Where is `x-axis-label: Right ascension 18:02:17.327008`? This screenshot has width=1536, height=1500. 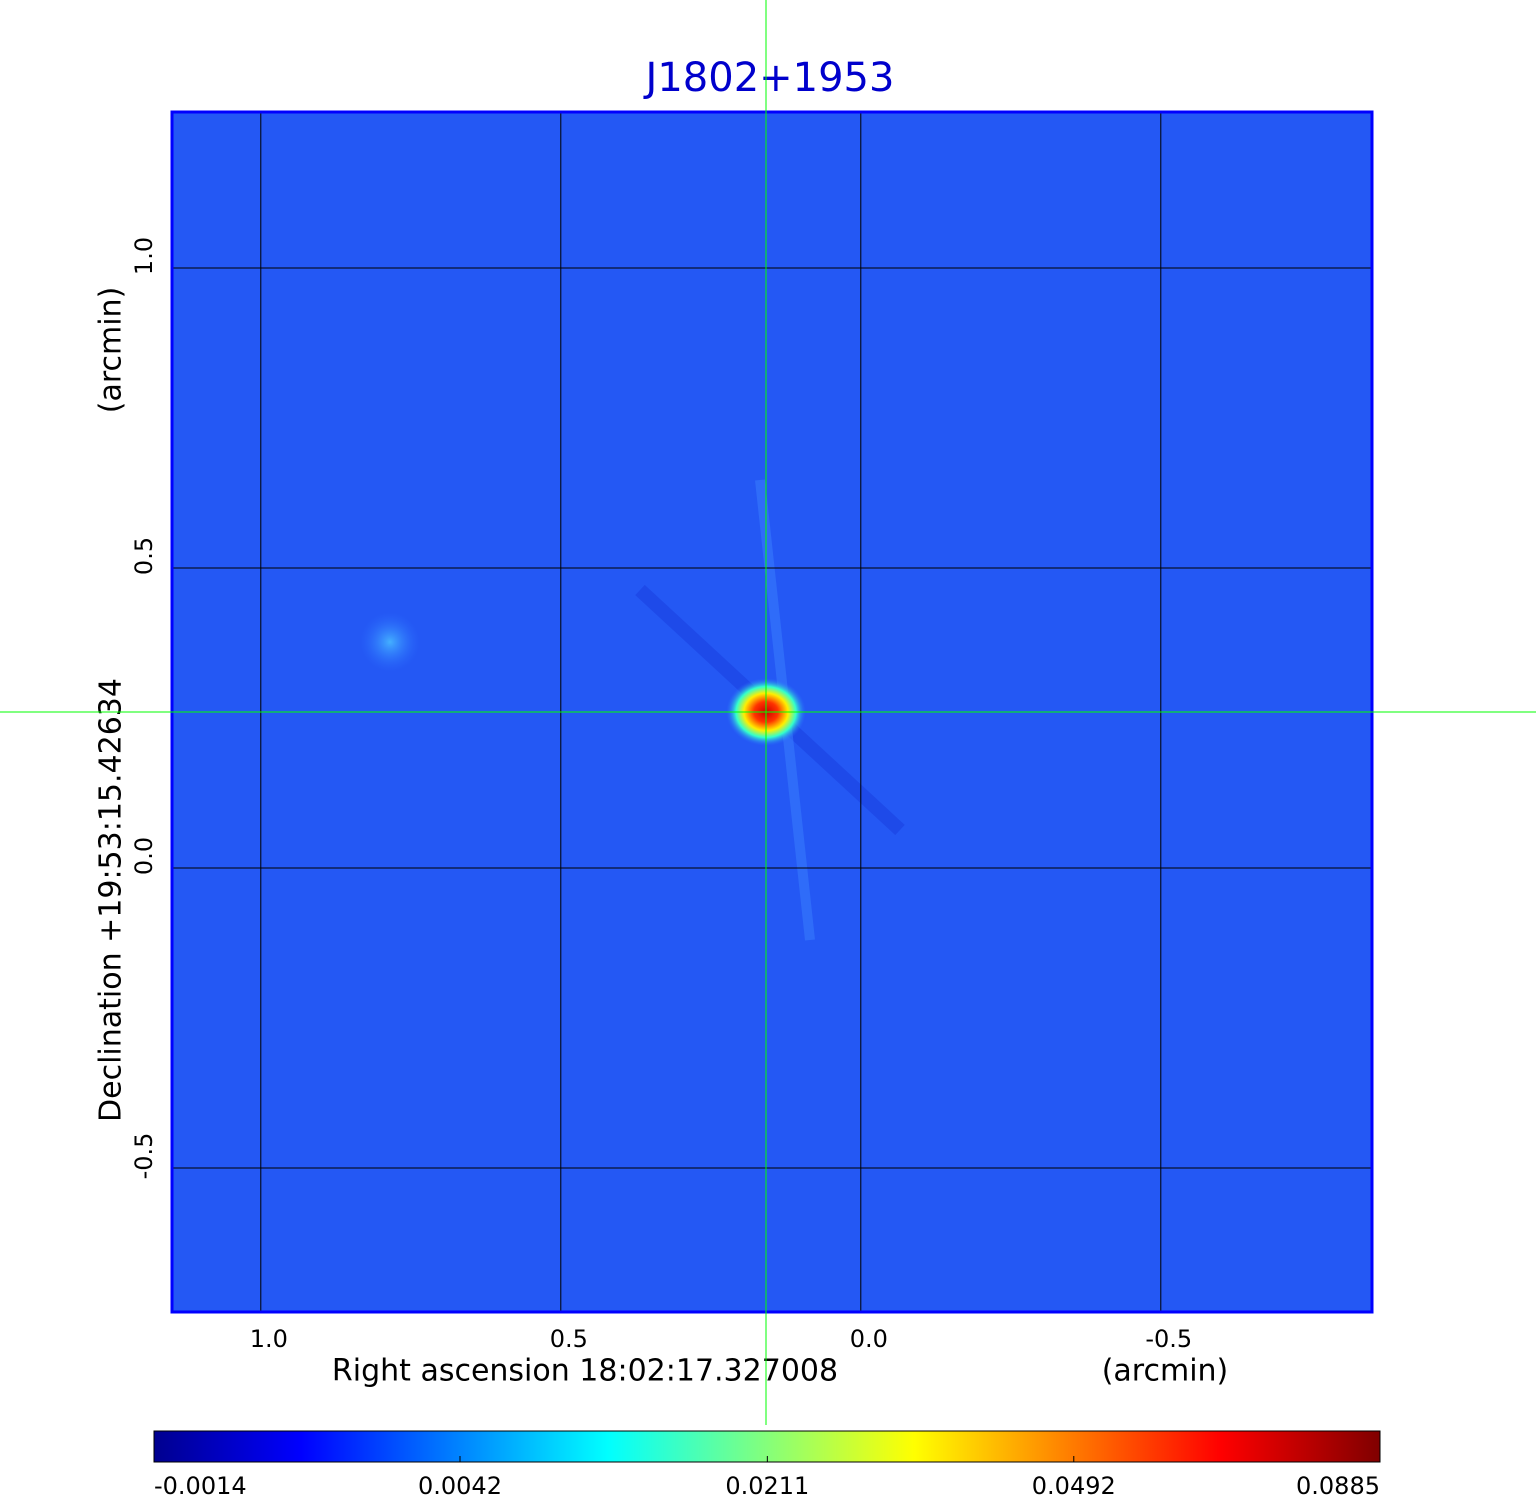 x-axis-label: Right ascension 18:02:17.327008 is located at coordinates (585, 1371).